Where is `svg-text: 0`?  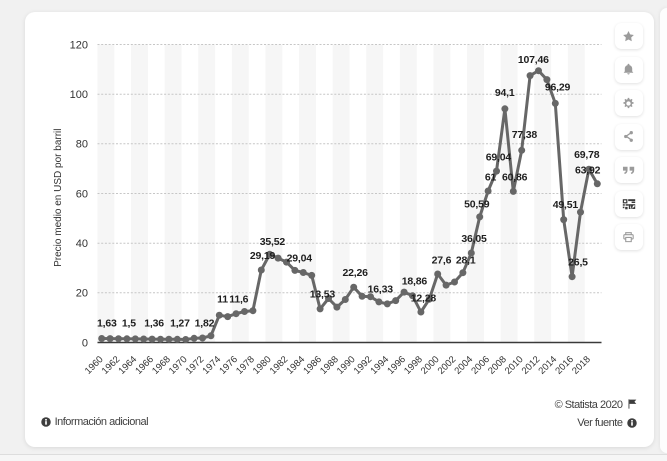
svg-text: 0 is located at coordinates (85, 343).